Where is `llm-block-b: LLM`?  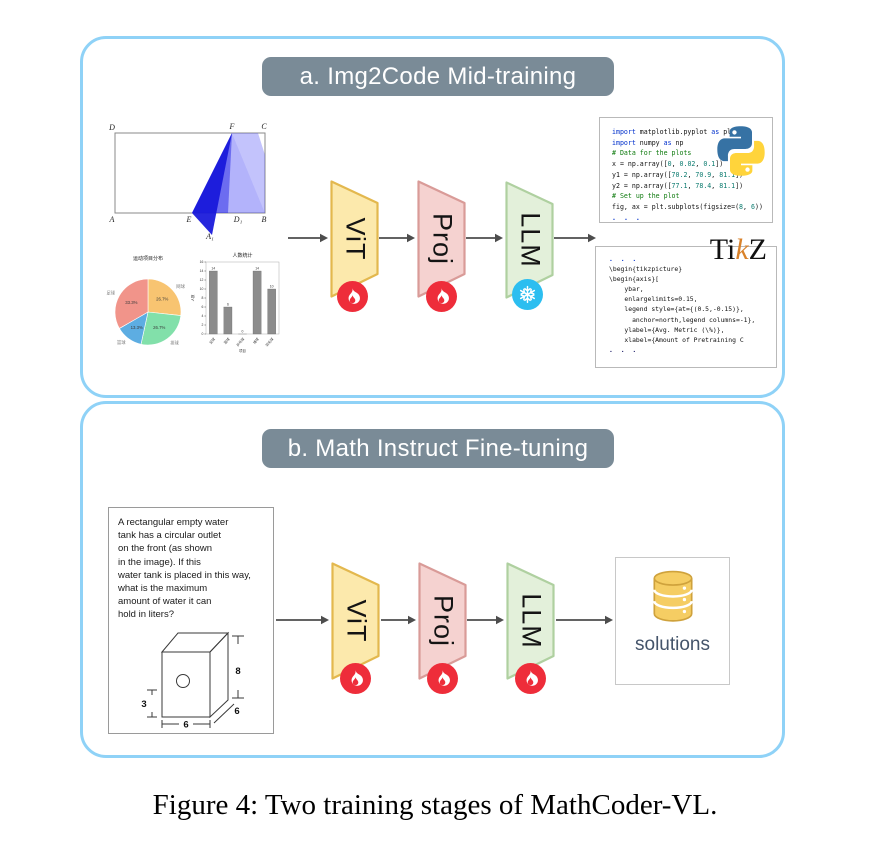 llm-block-b: LLM is located at coordinates (530, 621).